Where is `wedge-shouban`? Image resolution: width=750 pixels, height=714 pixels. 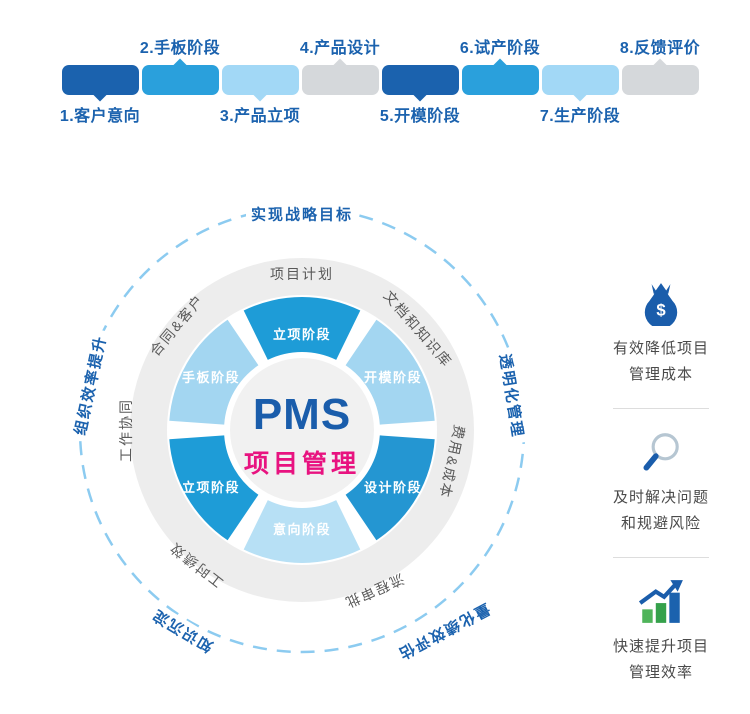 wedge-shouban is located at coordinates (214, 372).